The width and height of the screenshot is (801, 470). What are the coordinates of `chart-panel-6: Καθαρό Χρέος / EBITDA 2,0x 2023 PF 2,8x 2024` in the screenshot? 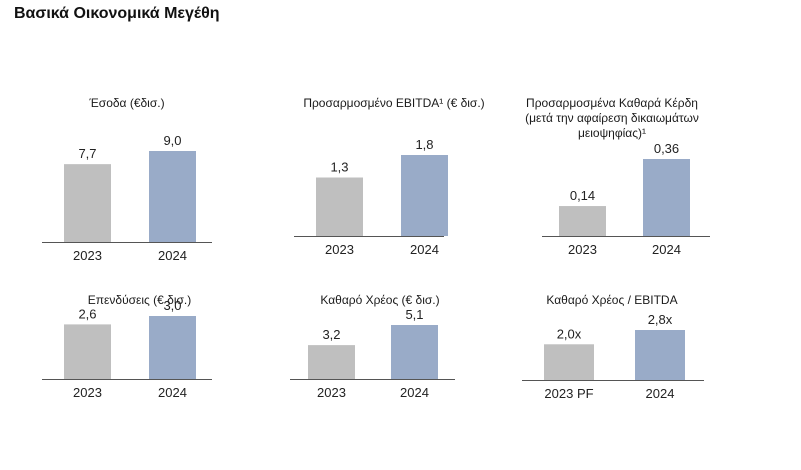 It's located at (612, 349).